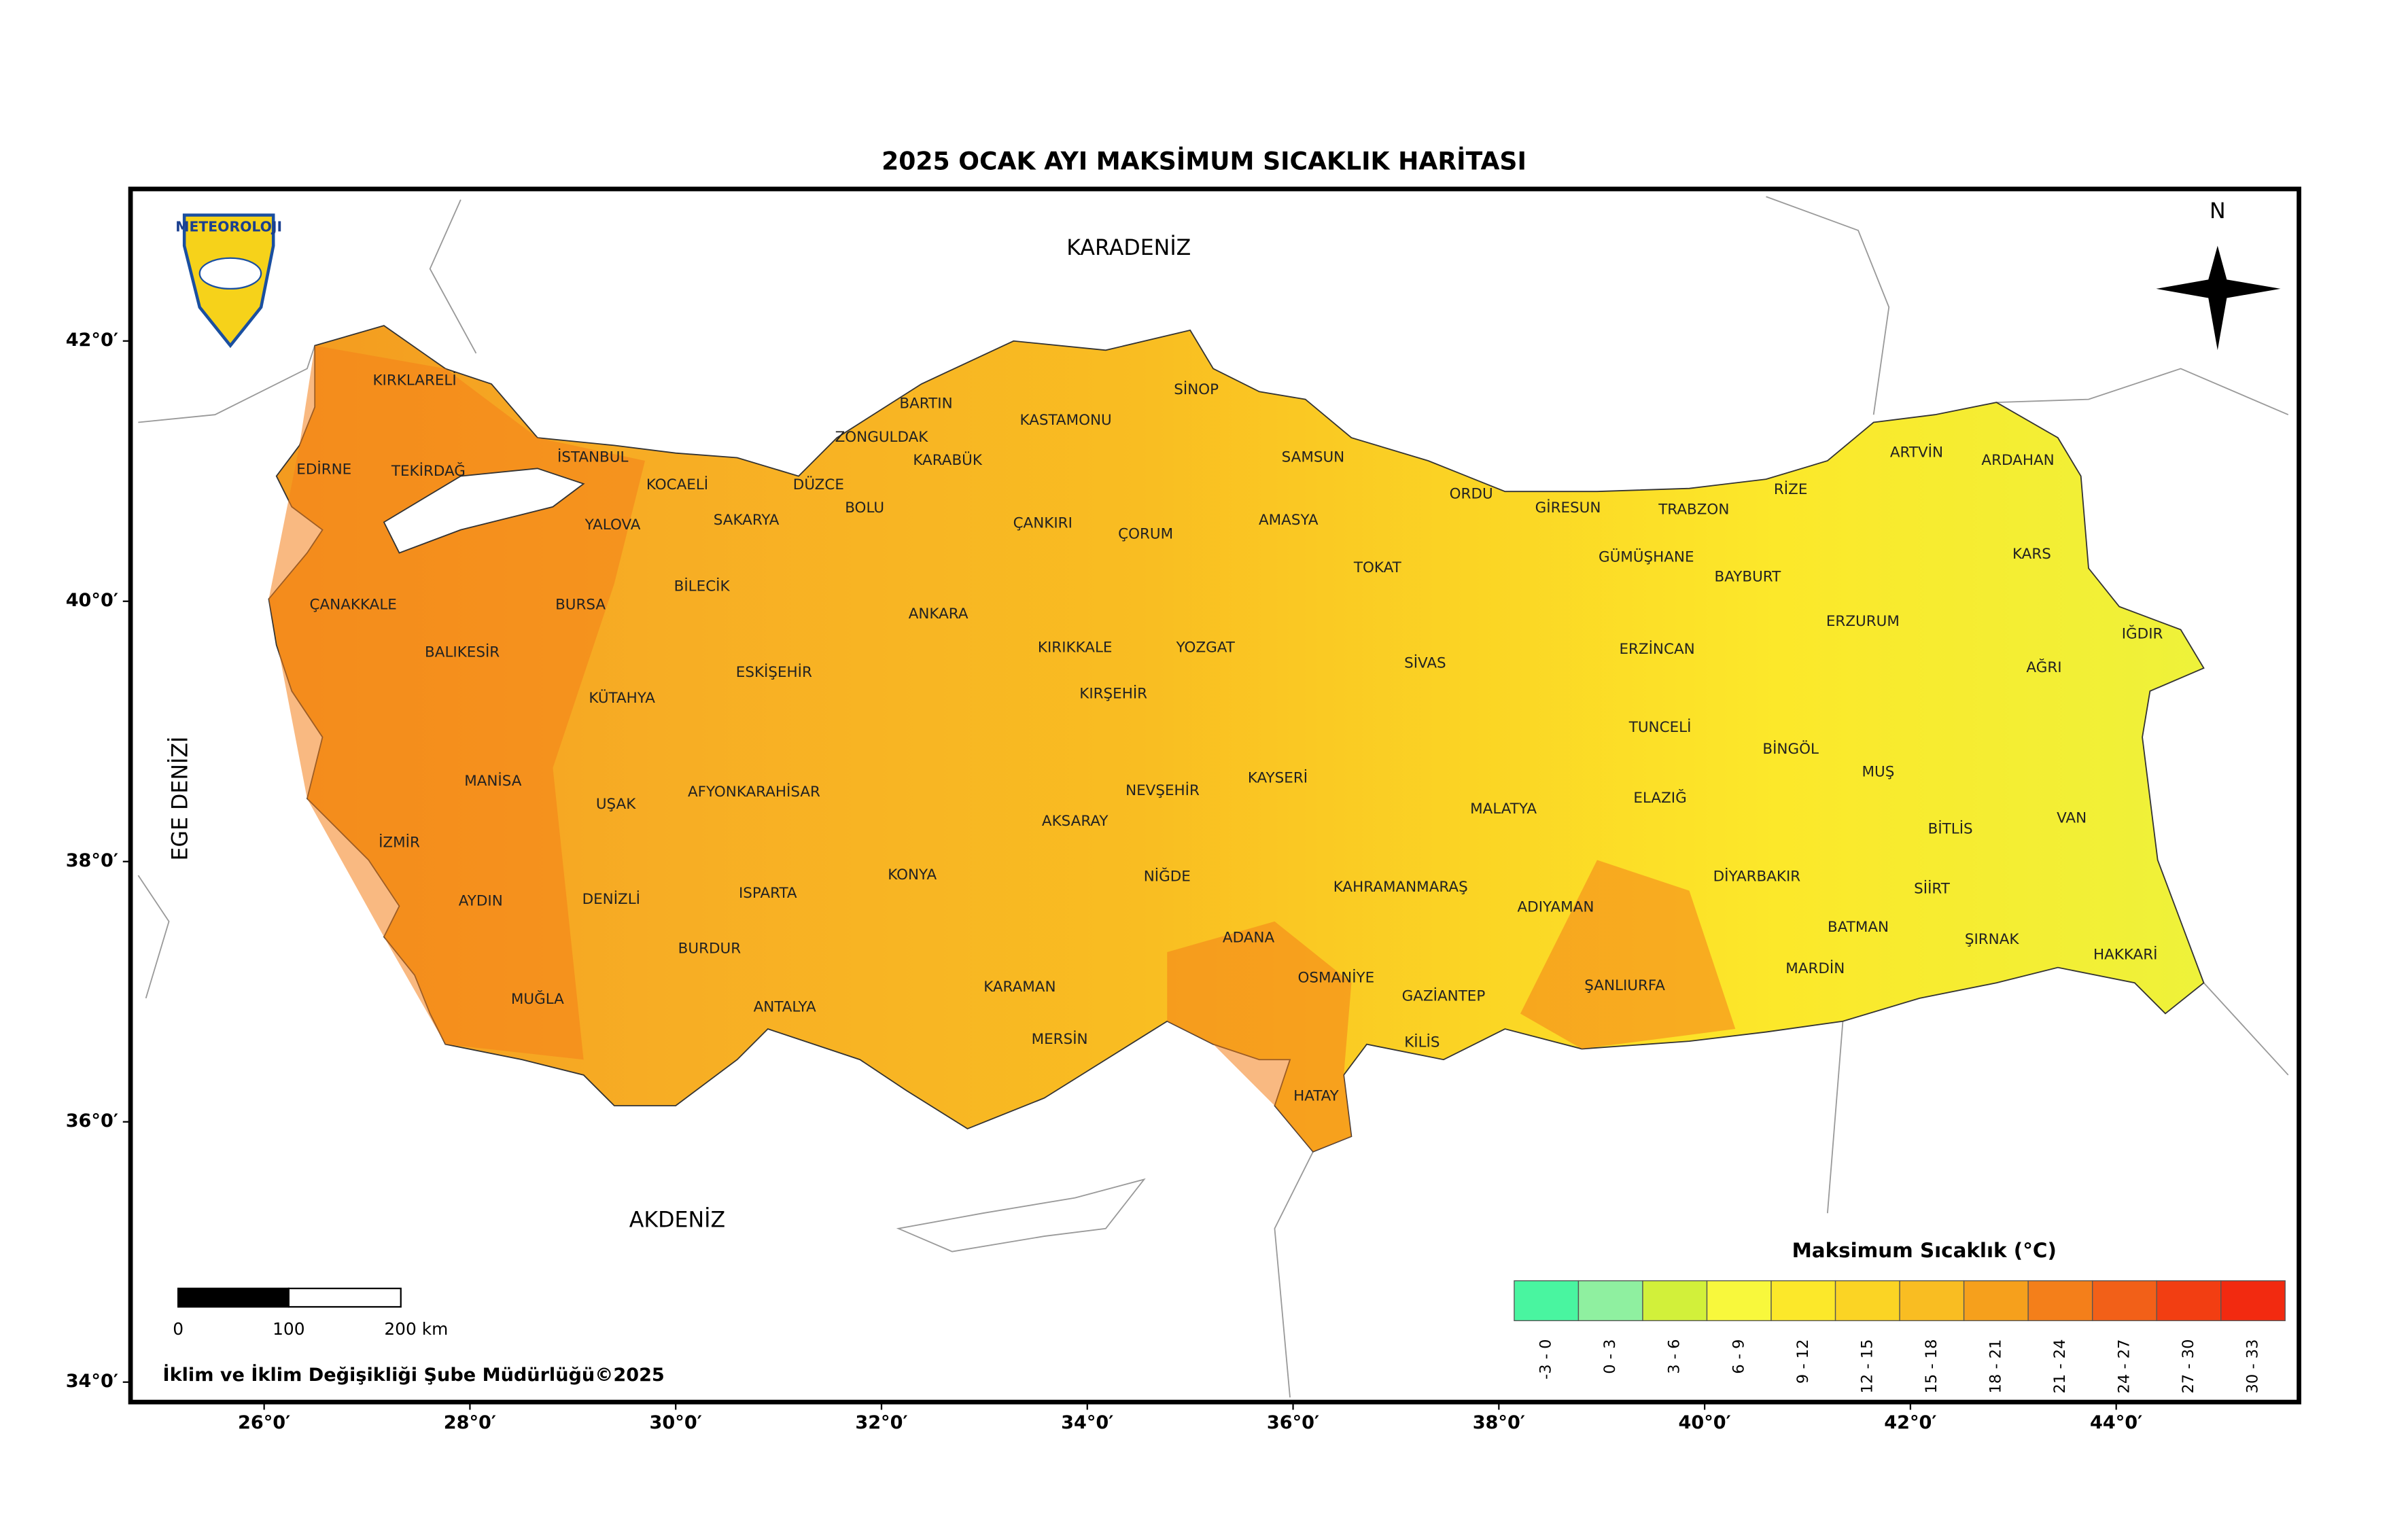 The image size is (2408, 1525). Describe the element at coordinates (1646, 556) in the screenshot. I see `province-label: GÜMÜŞHANE` at that location.